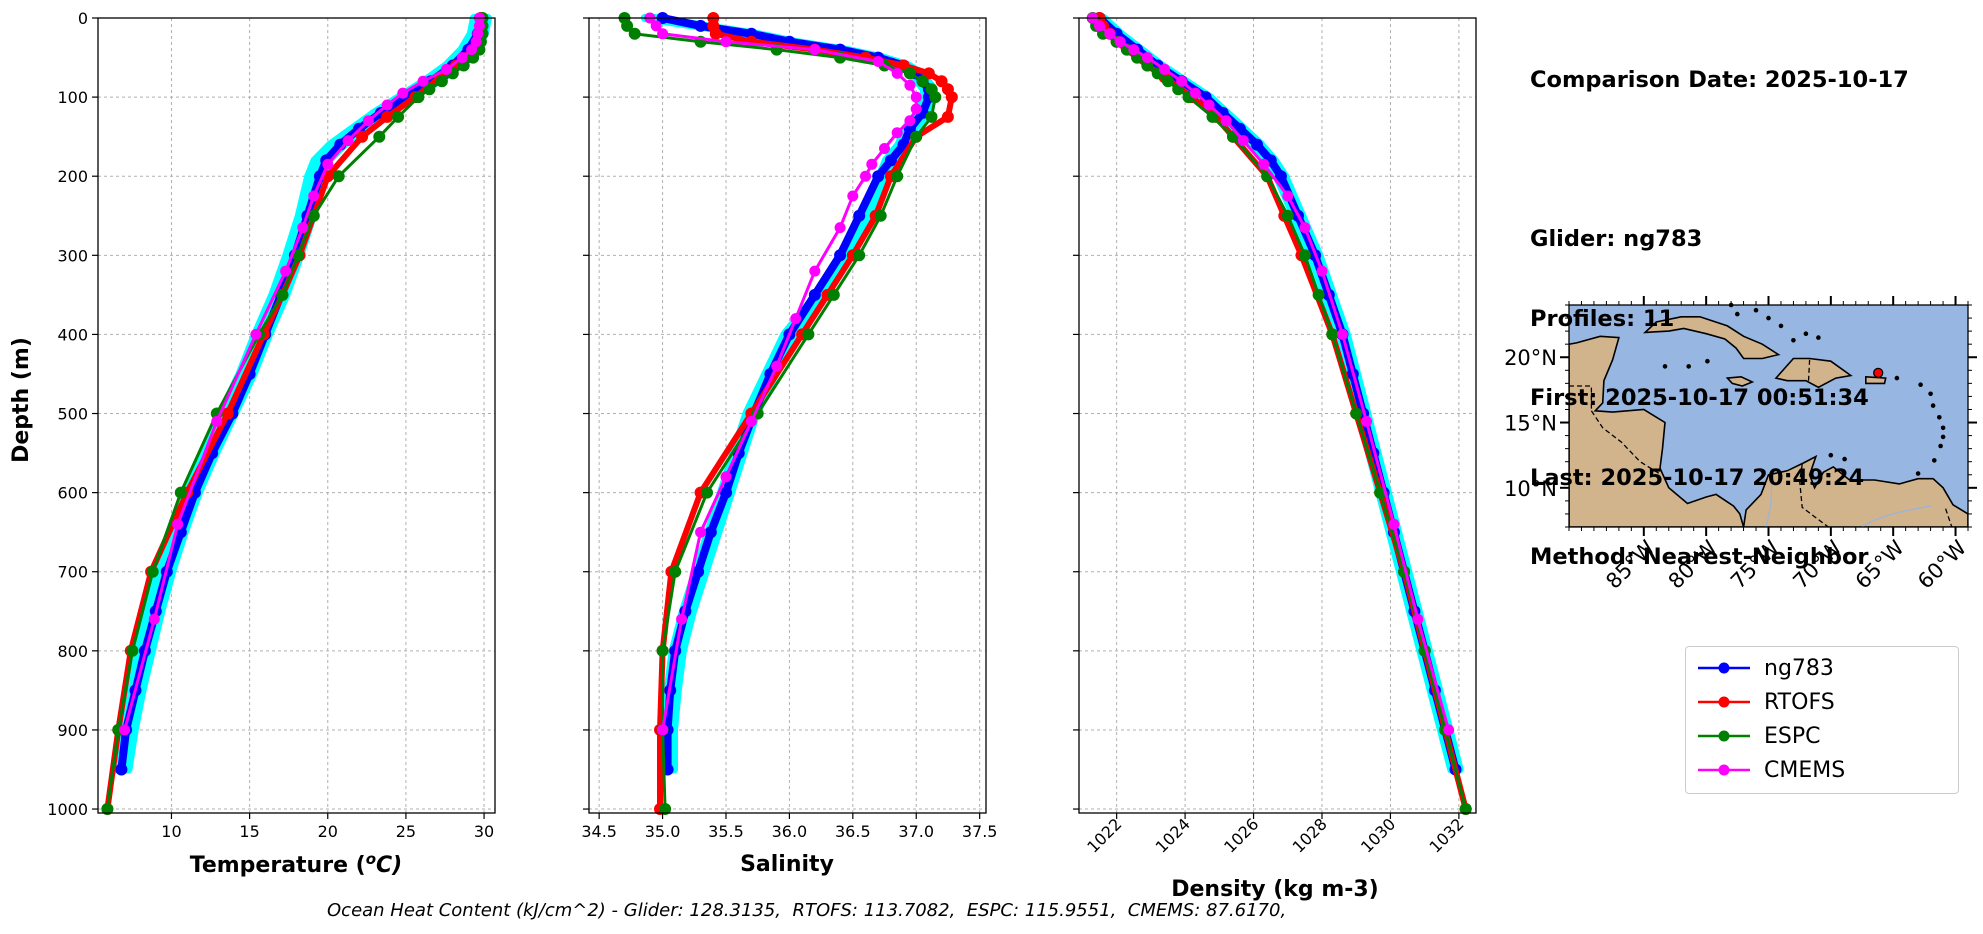  Describe the element at coordinates (916, 831) in the screenshot. I see `salinity-xtick-label: 37.0` at that location.